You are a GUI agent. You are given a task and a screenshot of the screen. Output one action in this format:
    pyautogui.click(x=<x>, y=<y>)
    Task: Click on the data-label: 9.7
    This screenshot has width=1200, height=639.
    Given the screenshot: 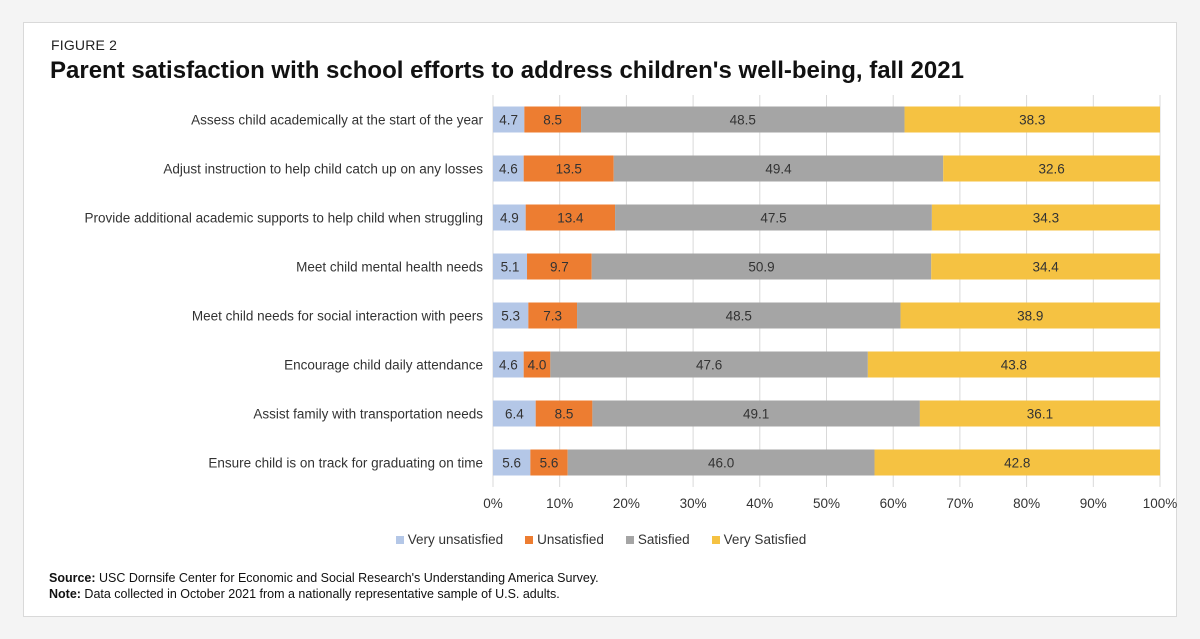 What is the action you would take?
    pyautogui.click(x=559, y=267)
    